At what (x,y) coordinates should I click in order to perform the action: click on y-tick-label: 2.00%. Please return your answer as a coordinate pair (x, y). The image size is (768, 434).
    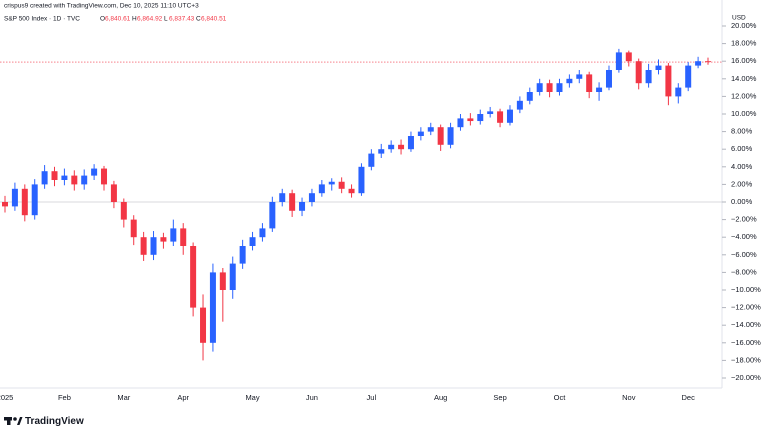
    Looking at the image, I should click on (742, 183).